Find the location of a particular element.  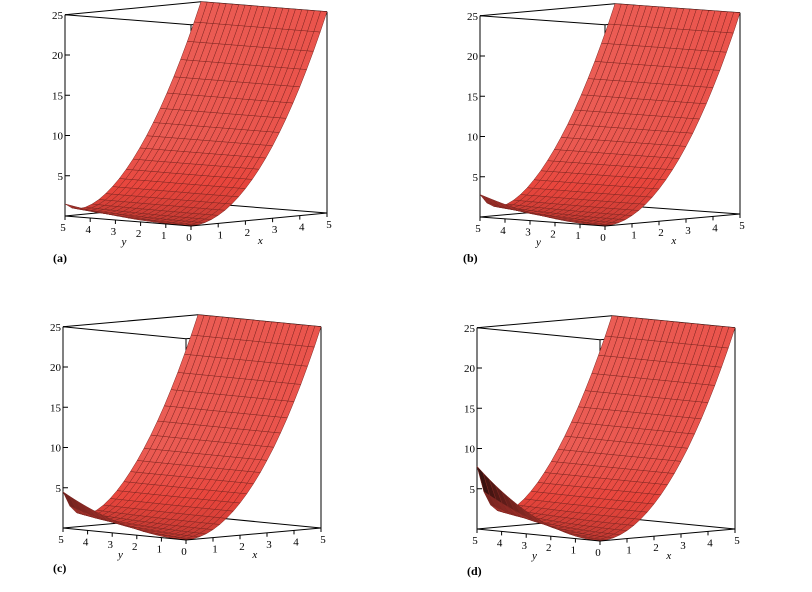

panel-caption: (b) is located at coordinates (470, 258).